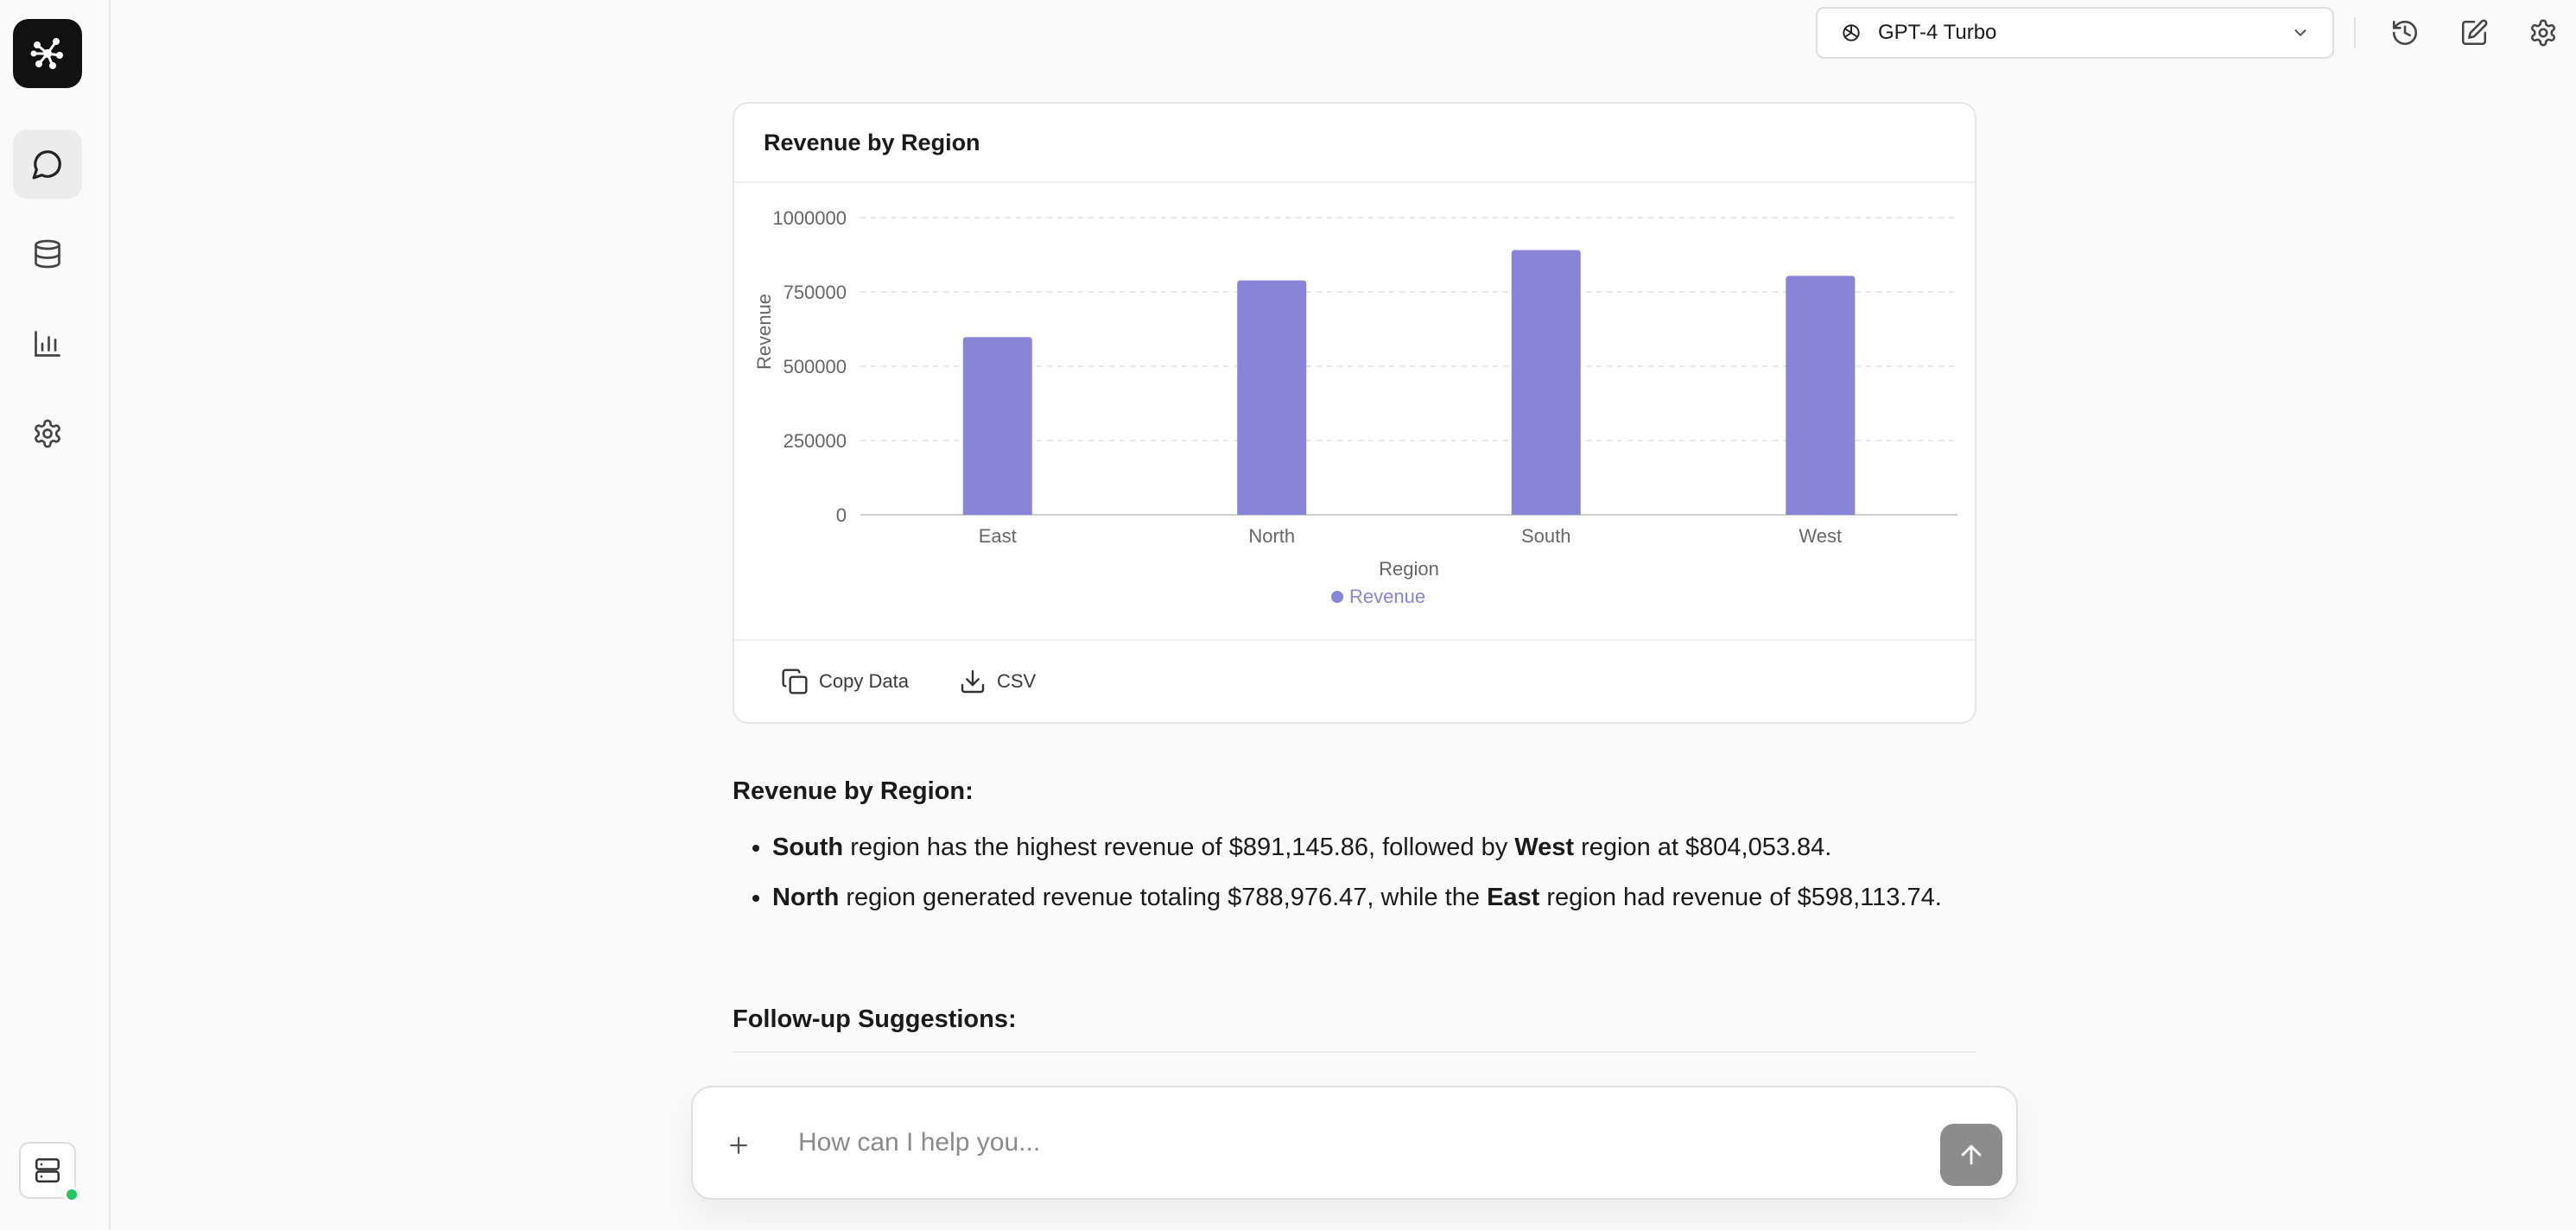 The width and height of the screenshot is (2576, 1230). Describe the element at coordinates (806, 897) in the screenshot. I see `bold-region: North` at that location.